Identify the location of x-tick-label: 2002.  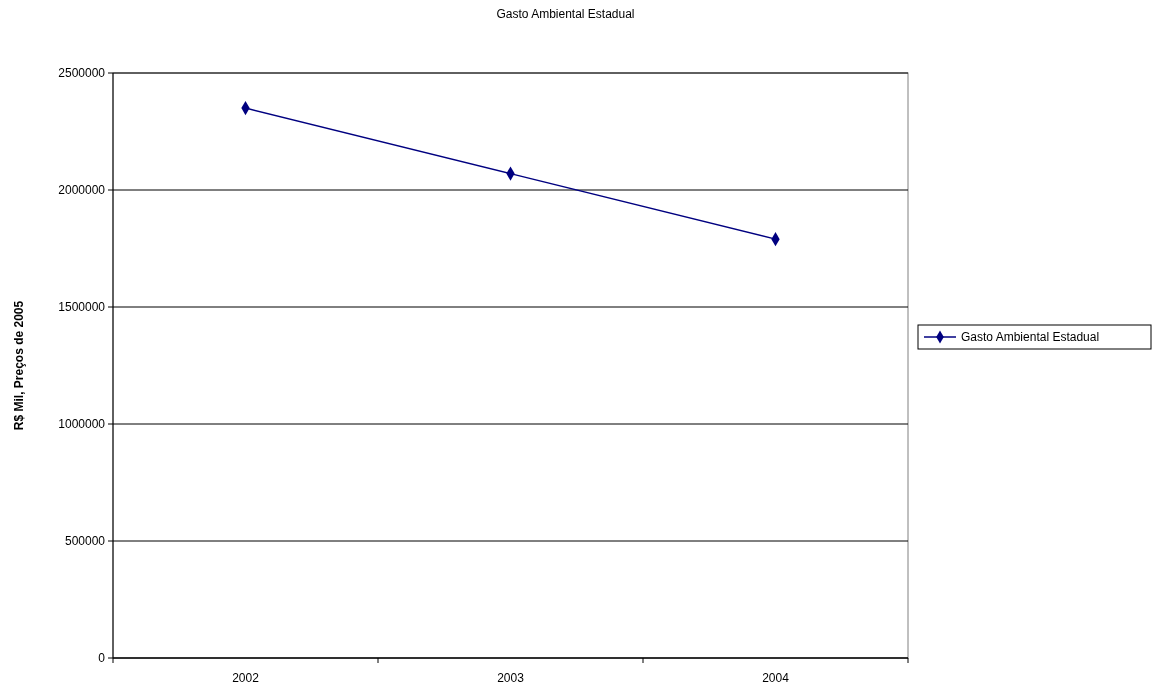
(246, 678).